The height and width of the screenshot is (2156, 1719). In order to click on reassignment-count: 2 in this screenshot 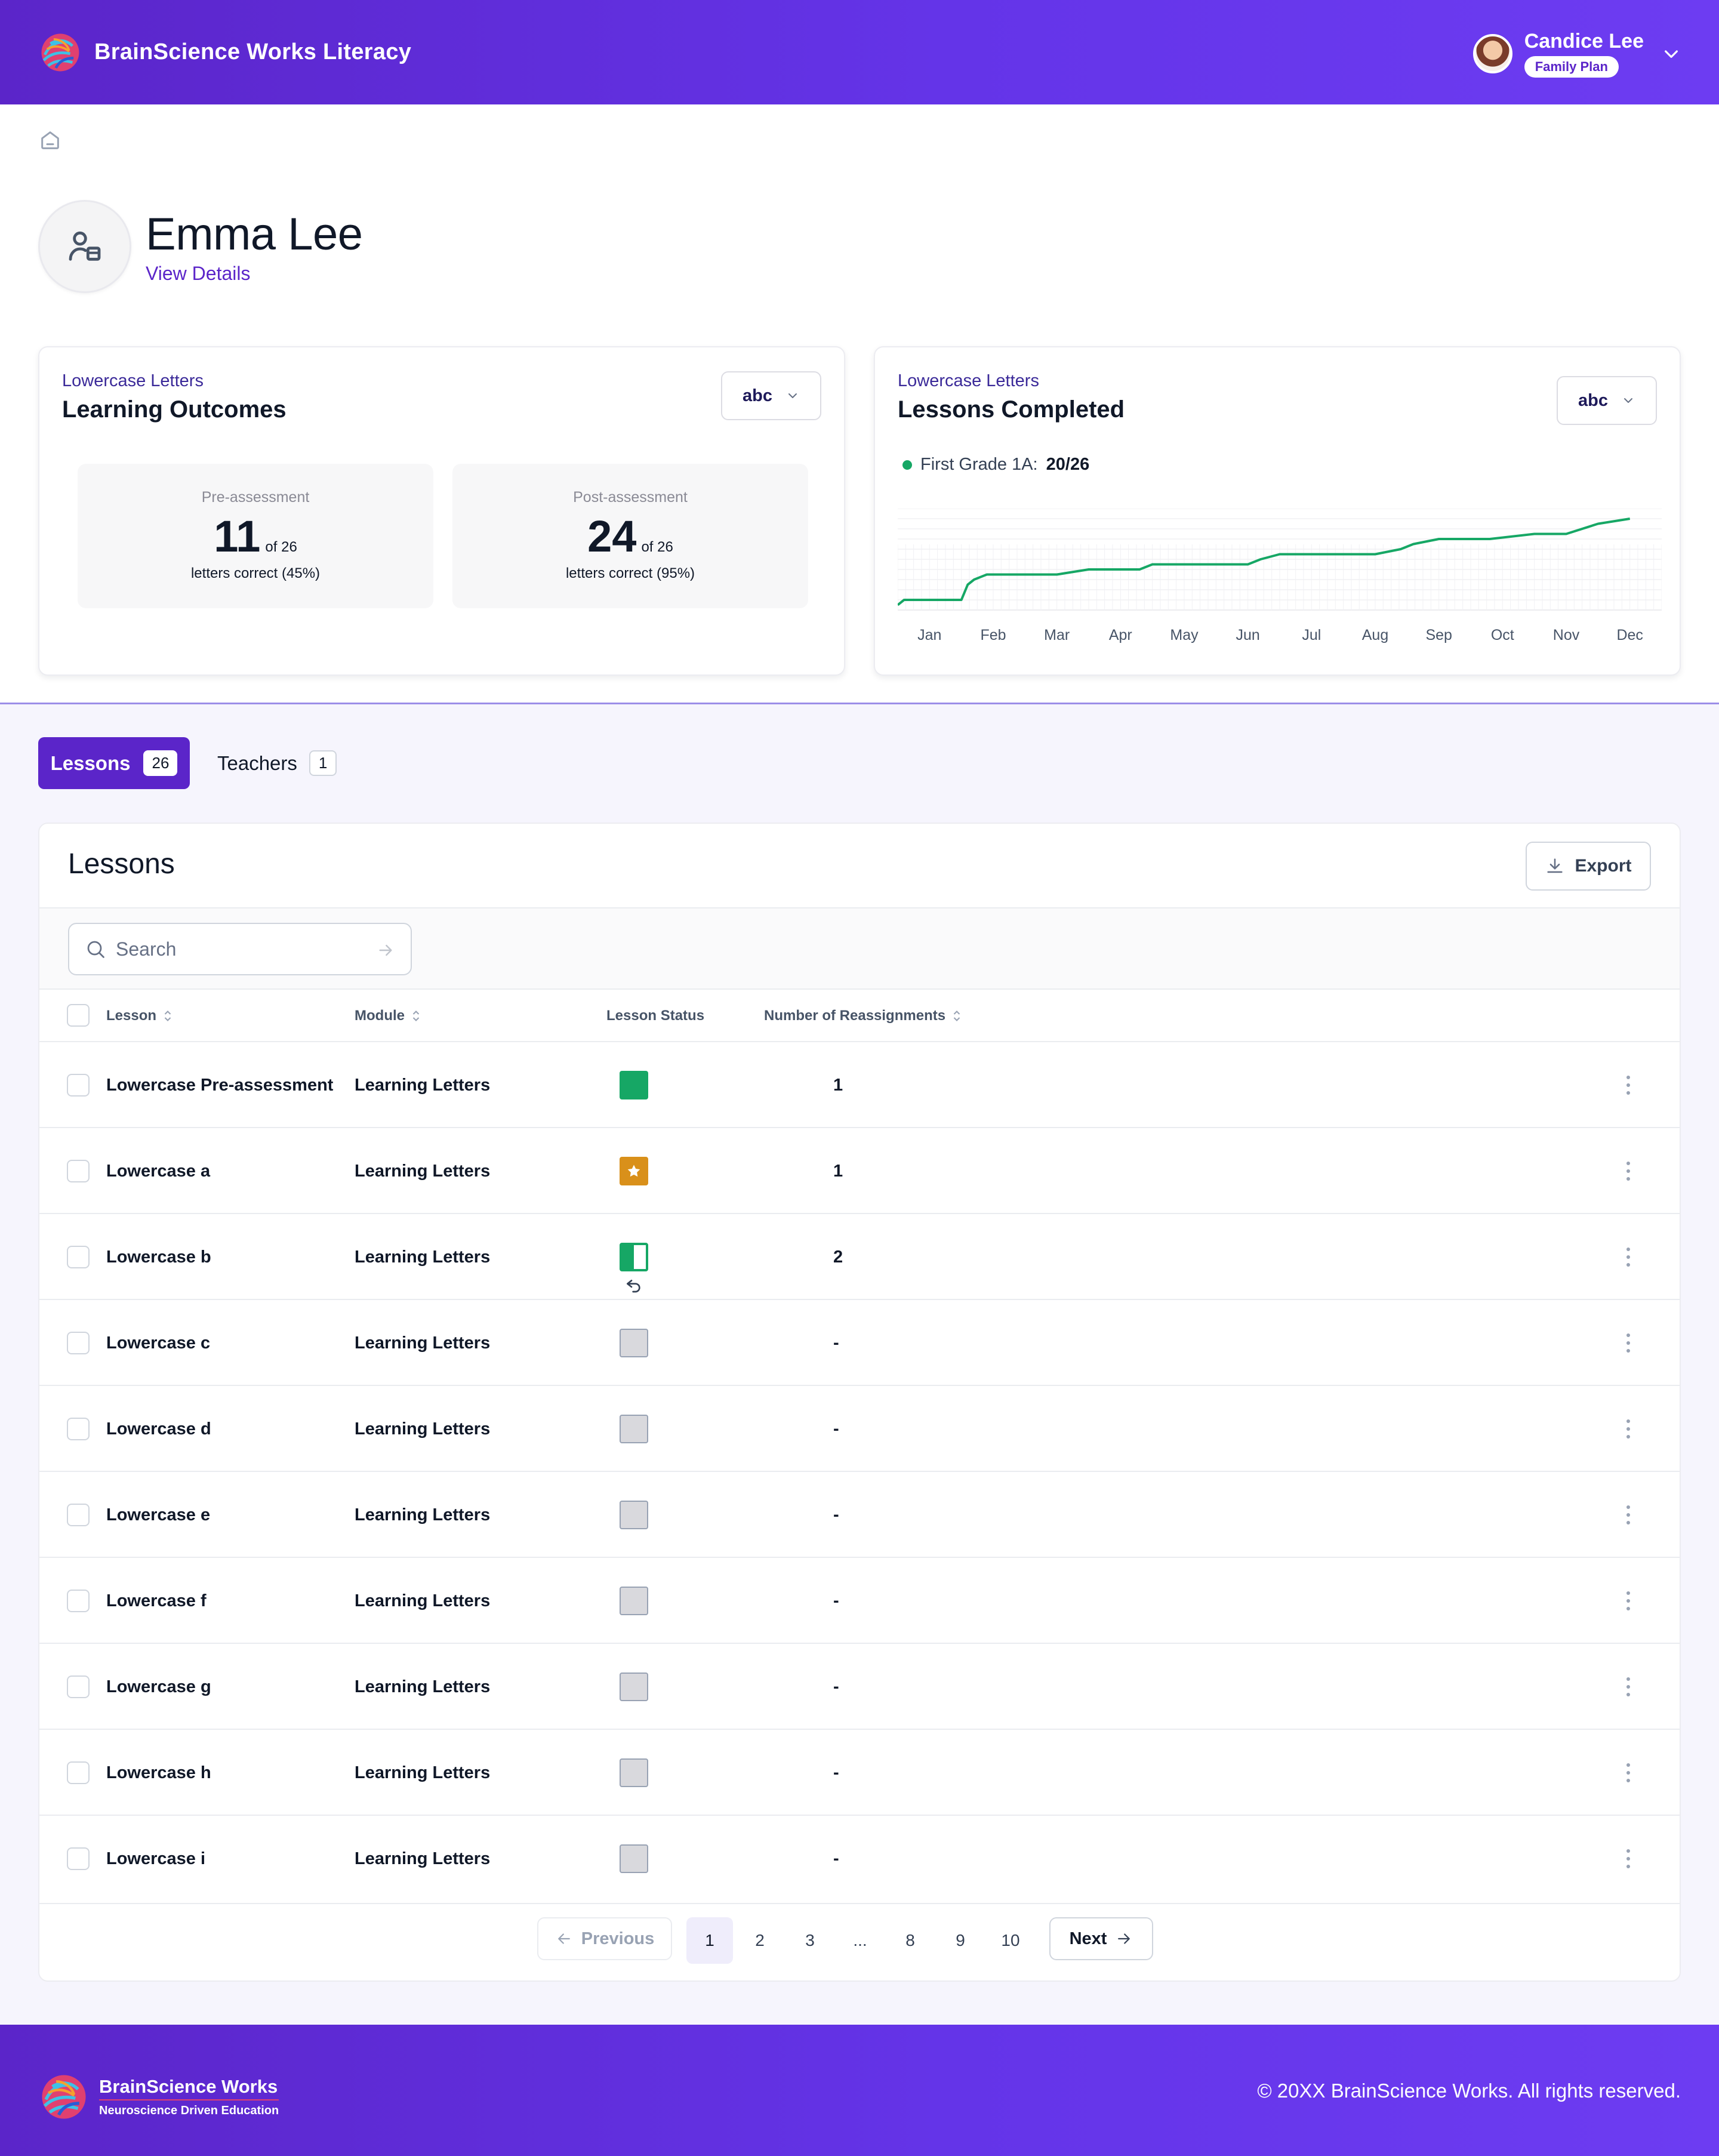, I will do `click(838, 1257)`.